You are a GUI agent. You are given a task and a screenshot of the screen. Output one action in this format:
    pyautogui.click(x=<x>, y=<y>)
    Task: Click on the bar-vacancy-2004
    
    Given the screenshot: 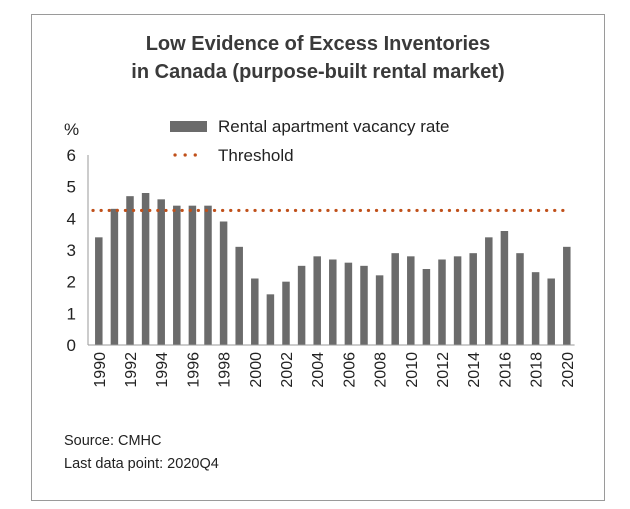 What is the action you would take?
    pyautogui.click(x=317, y=300)
    